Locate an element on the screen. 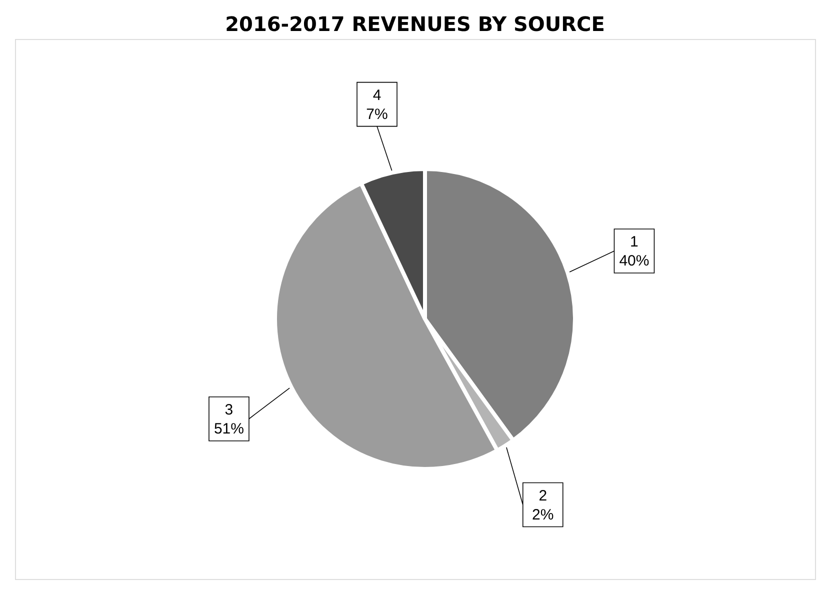 The image size is (840, 616). data-label: 40% is located at coordinates (634, 261).